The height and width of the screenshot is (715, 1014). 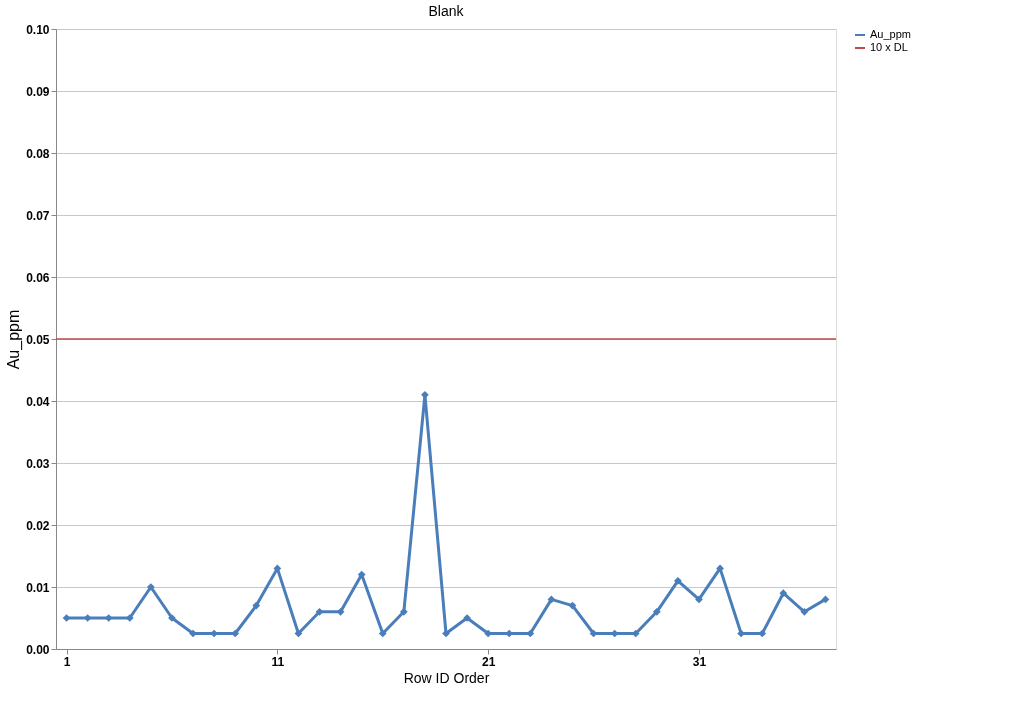 I want to click on y-tick-label: 0.03, so click(x=38, y=463).